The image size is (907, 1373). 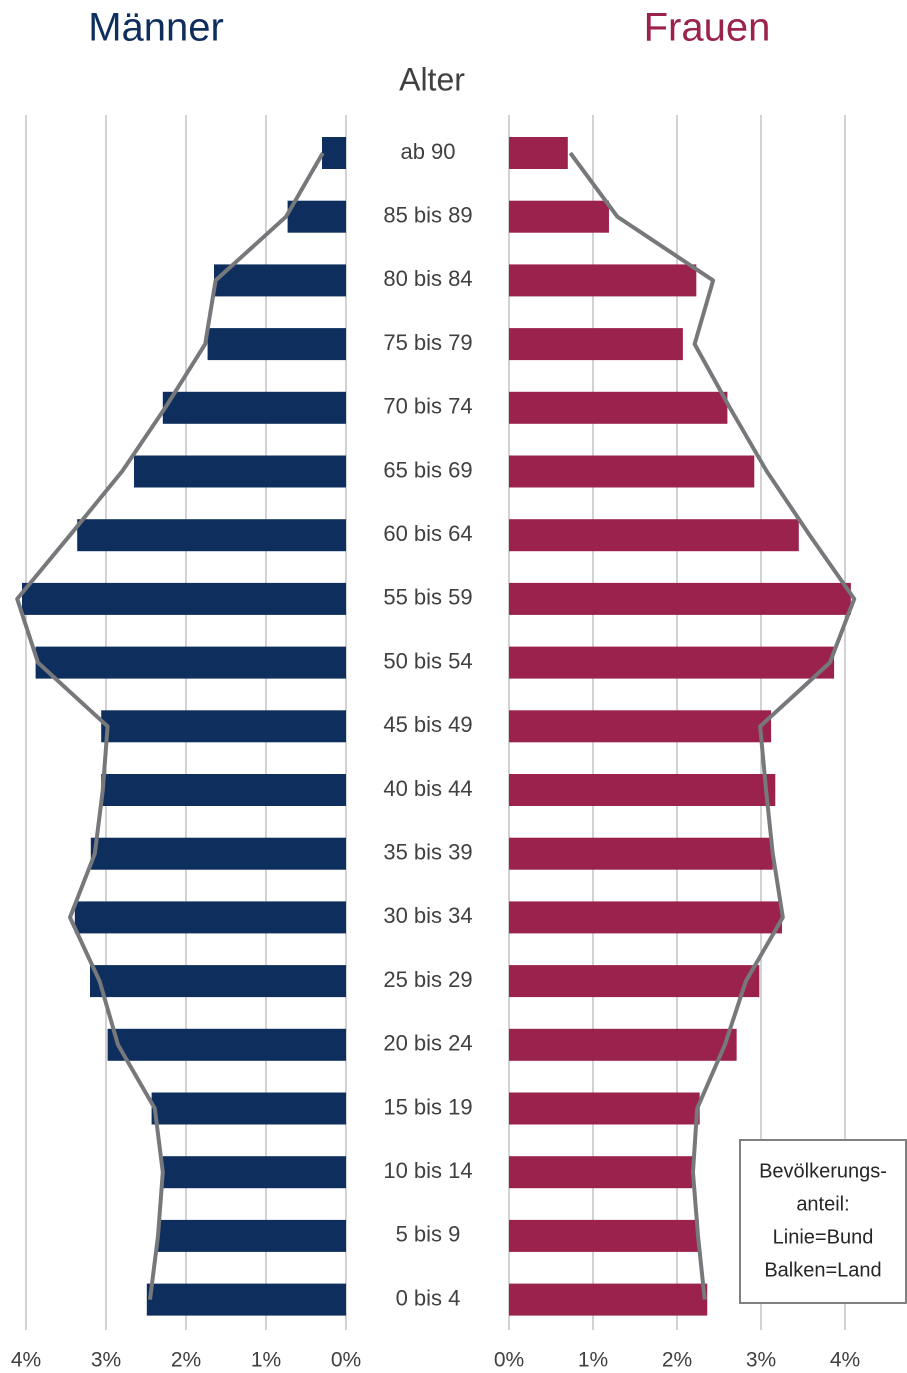 What do you see at coordinates (427, 215) in the screenshot?
I see `category-label: 85 bis 89` at bounding box center [427, 215].